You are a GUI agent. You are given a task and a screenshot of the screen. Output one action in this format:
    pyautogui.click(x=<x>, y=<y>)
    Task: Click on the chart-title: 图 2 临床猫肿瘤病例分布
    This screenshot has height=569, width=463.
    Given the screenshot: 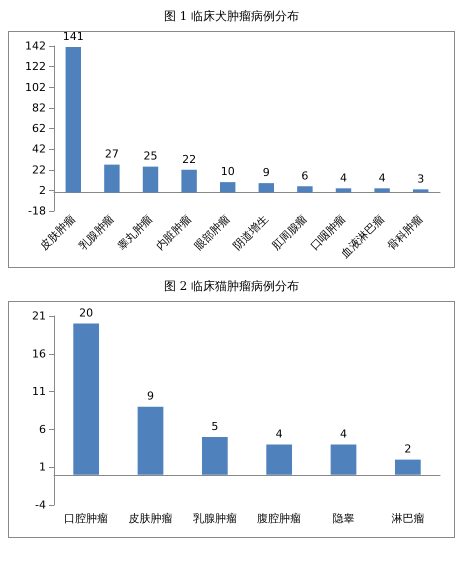 What is the action you would take?
    pyautogui.click(x=231, y=286)
    